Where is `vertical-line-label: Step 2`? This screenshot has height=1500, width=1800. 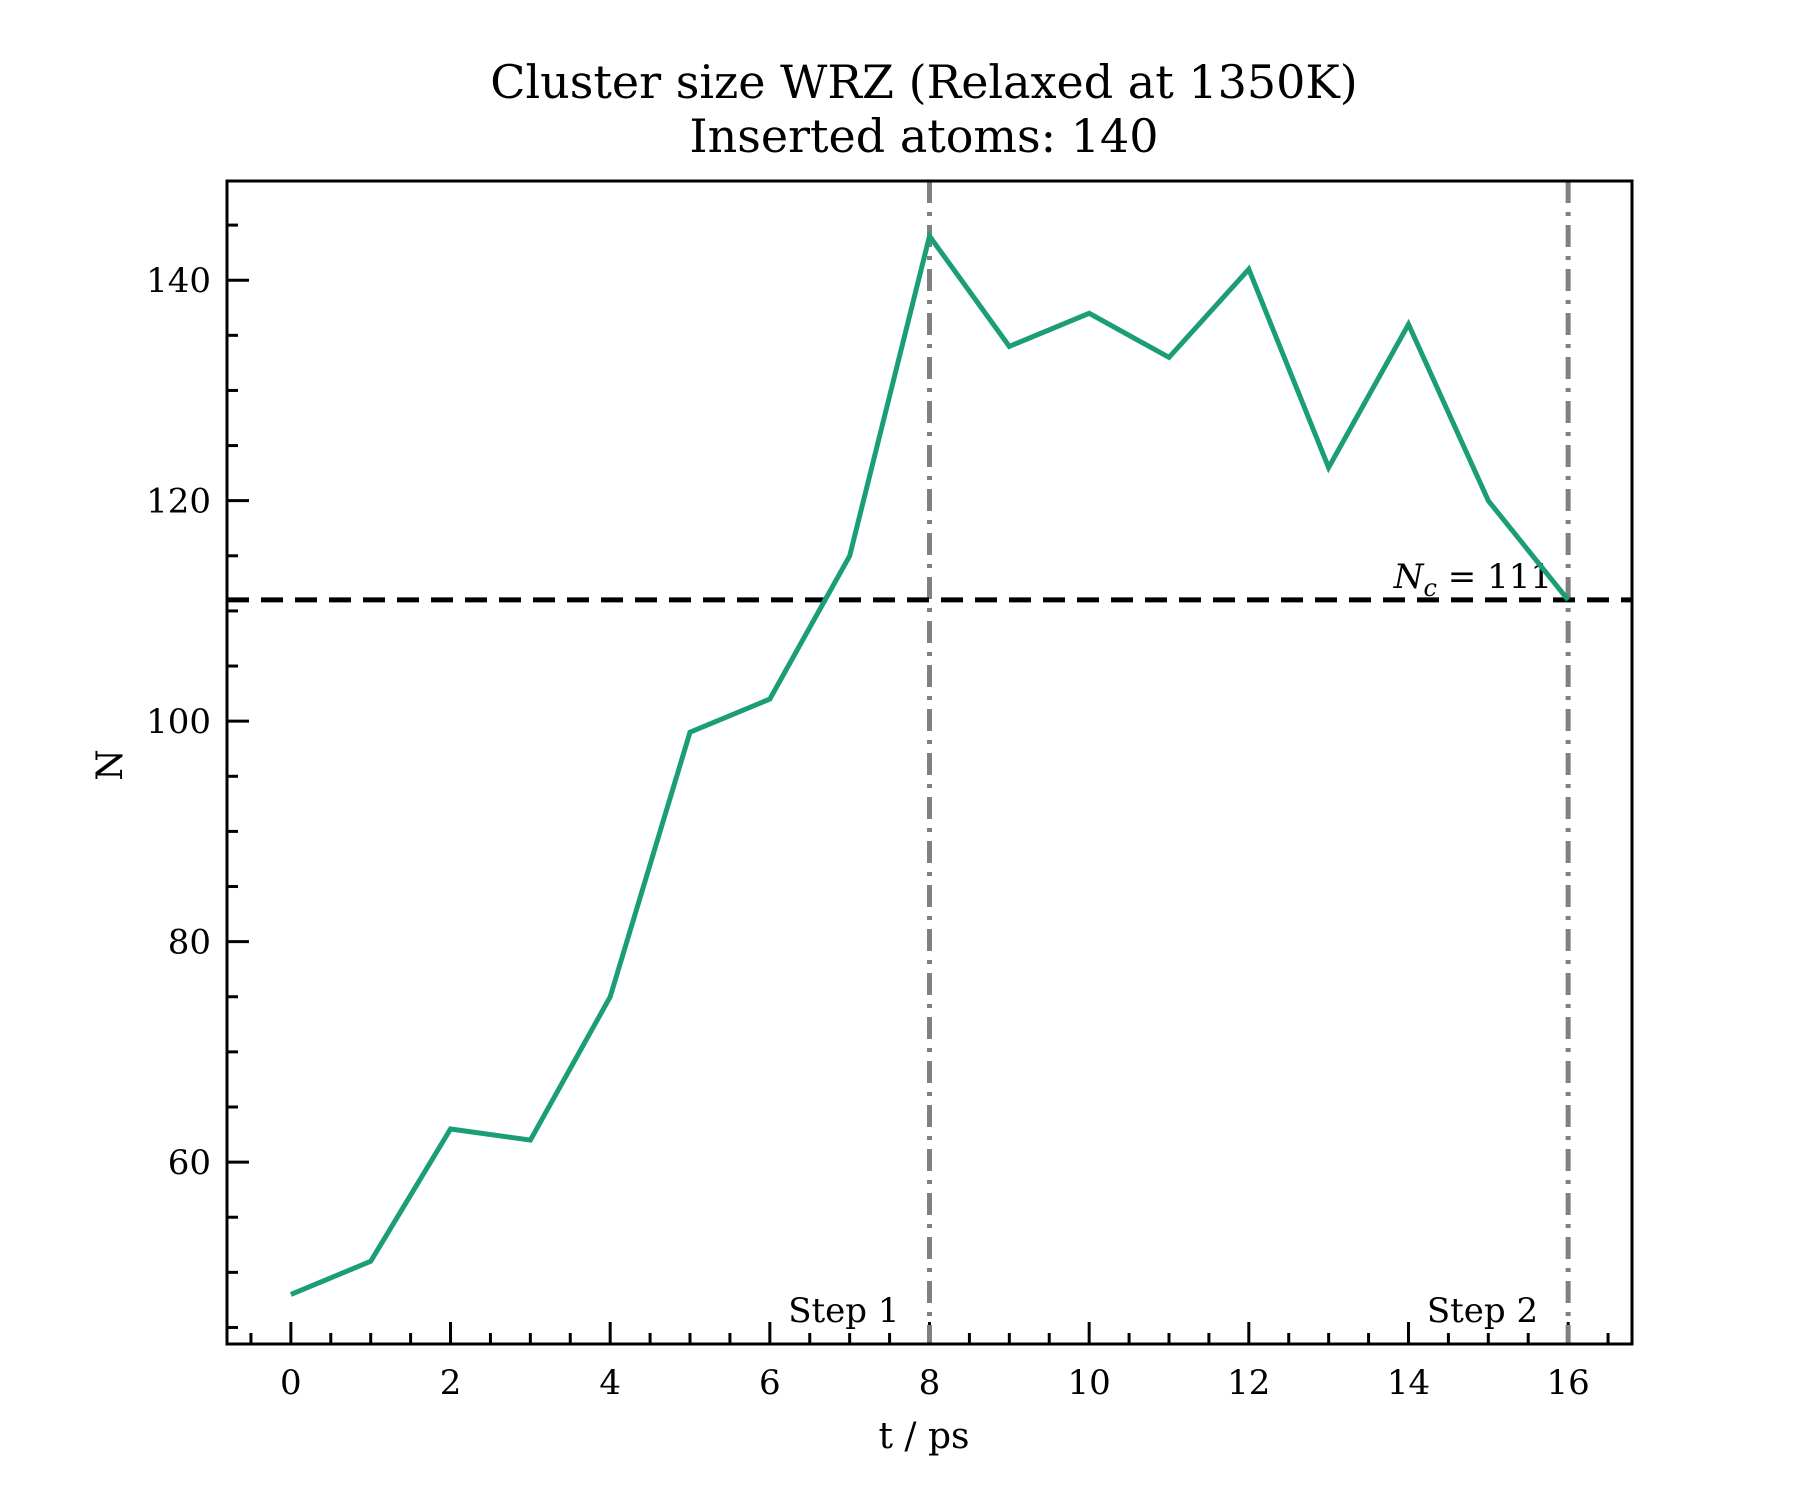 vertical-line-label: Step 2 is located at coordinates (1482, 1311).